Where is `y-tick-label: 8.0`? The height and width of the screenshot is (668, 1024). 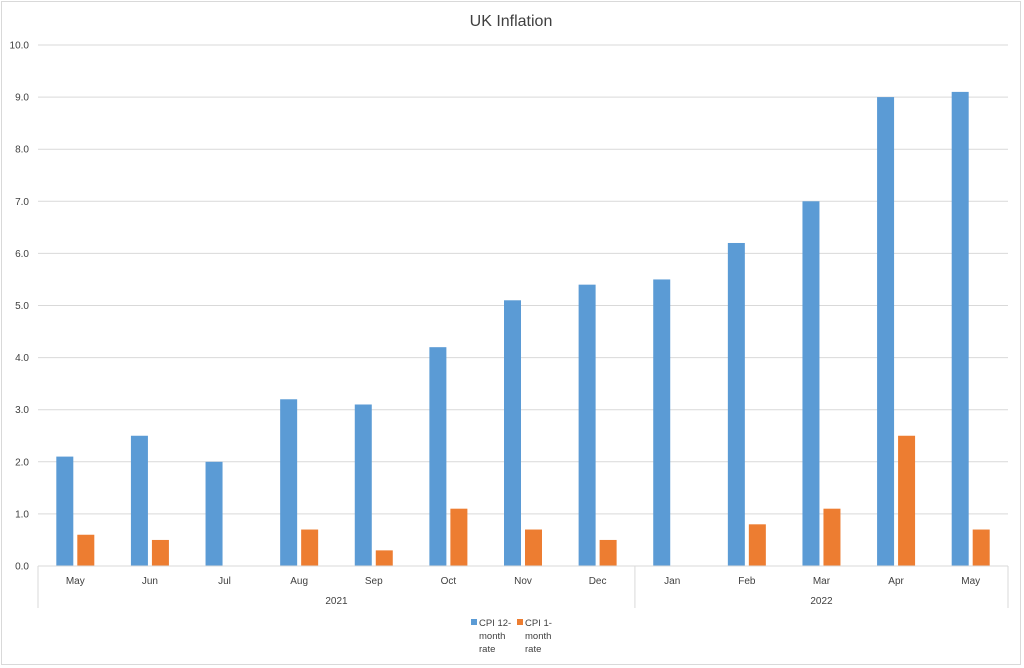 y-tick-label: 8.0 is located at coordinates (22, 150).